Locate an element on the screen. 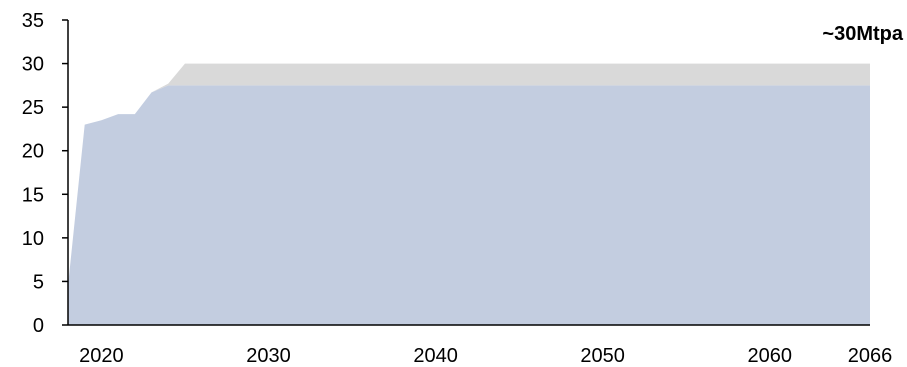  annotation-label: ~30Mtpa is located at coordinates (862, 34).